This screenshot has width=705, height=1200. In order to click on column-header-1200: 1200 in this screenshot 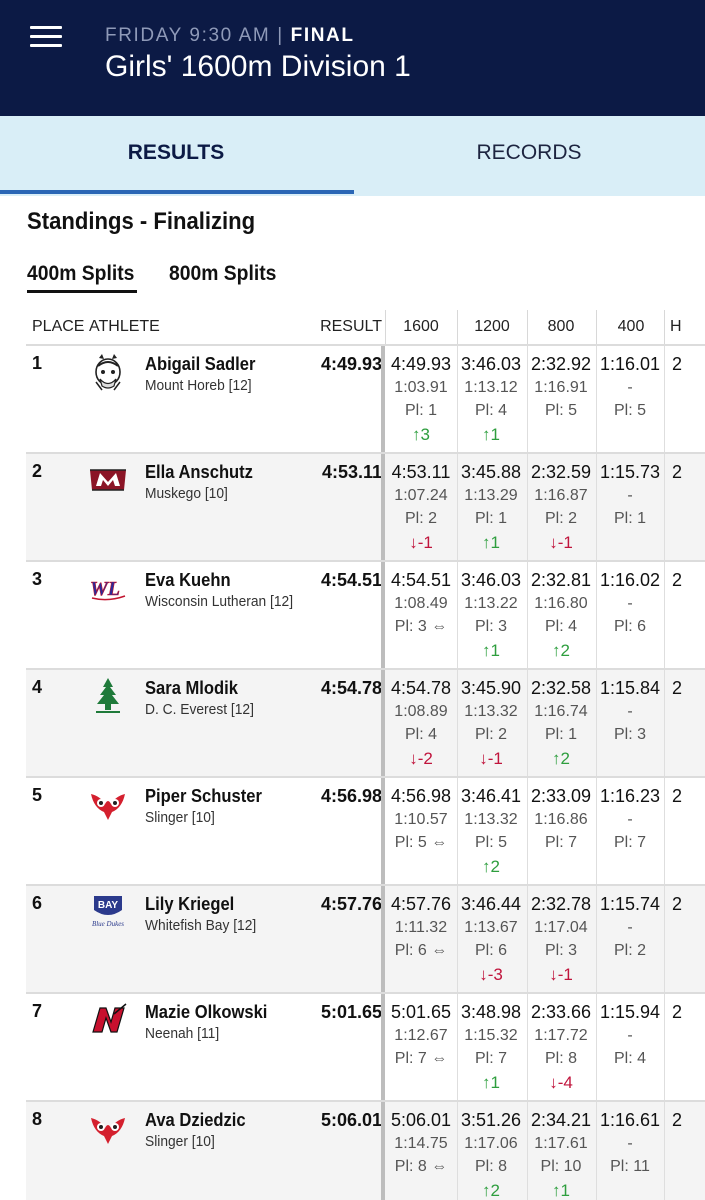, I will do `click(492, 326)`.